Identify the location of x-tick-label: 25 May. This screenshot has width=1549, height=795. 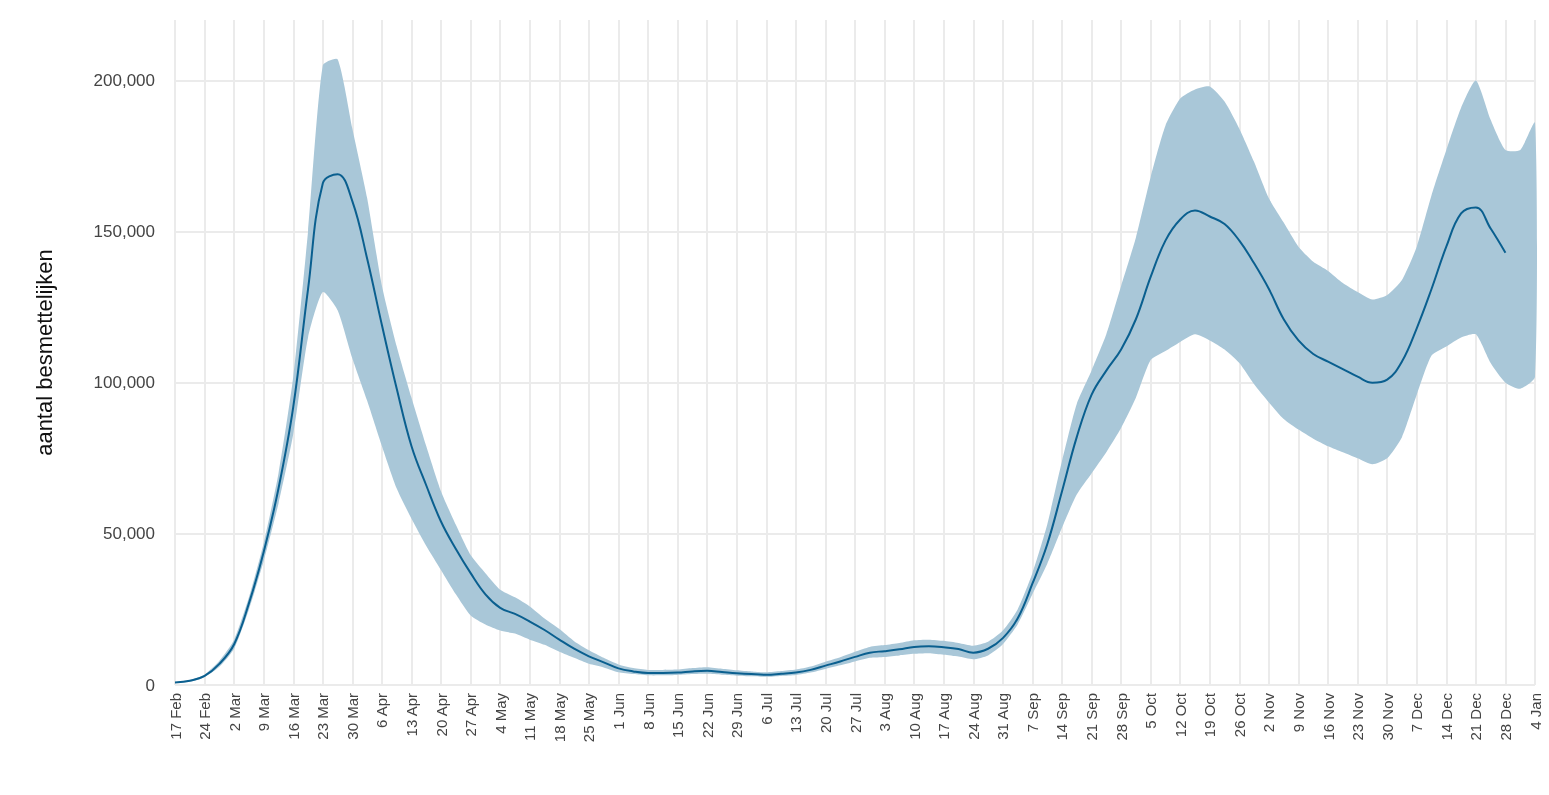
(589, 717).